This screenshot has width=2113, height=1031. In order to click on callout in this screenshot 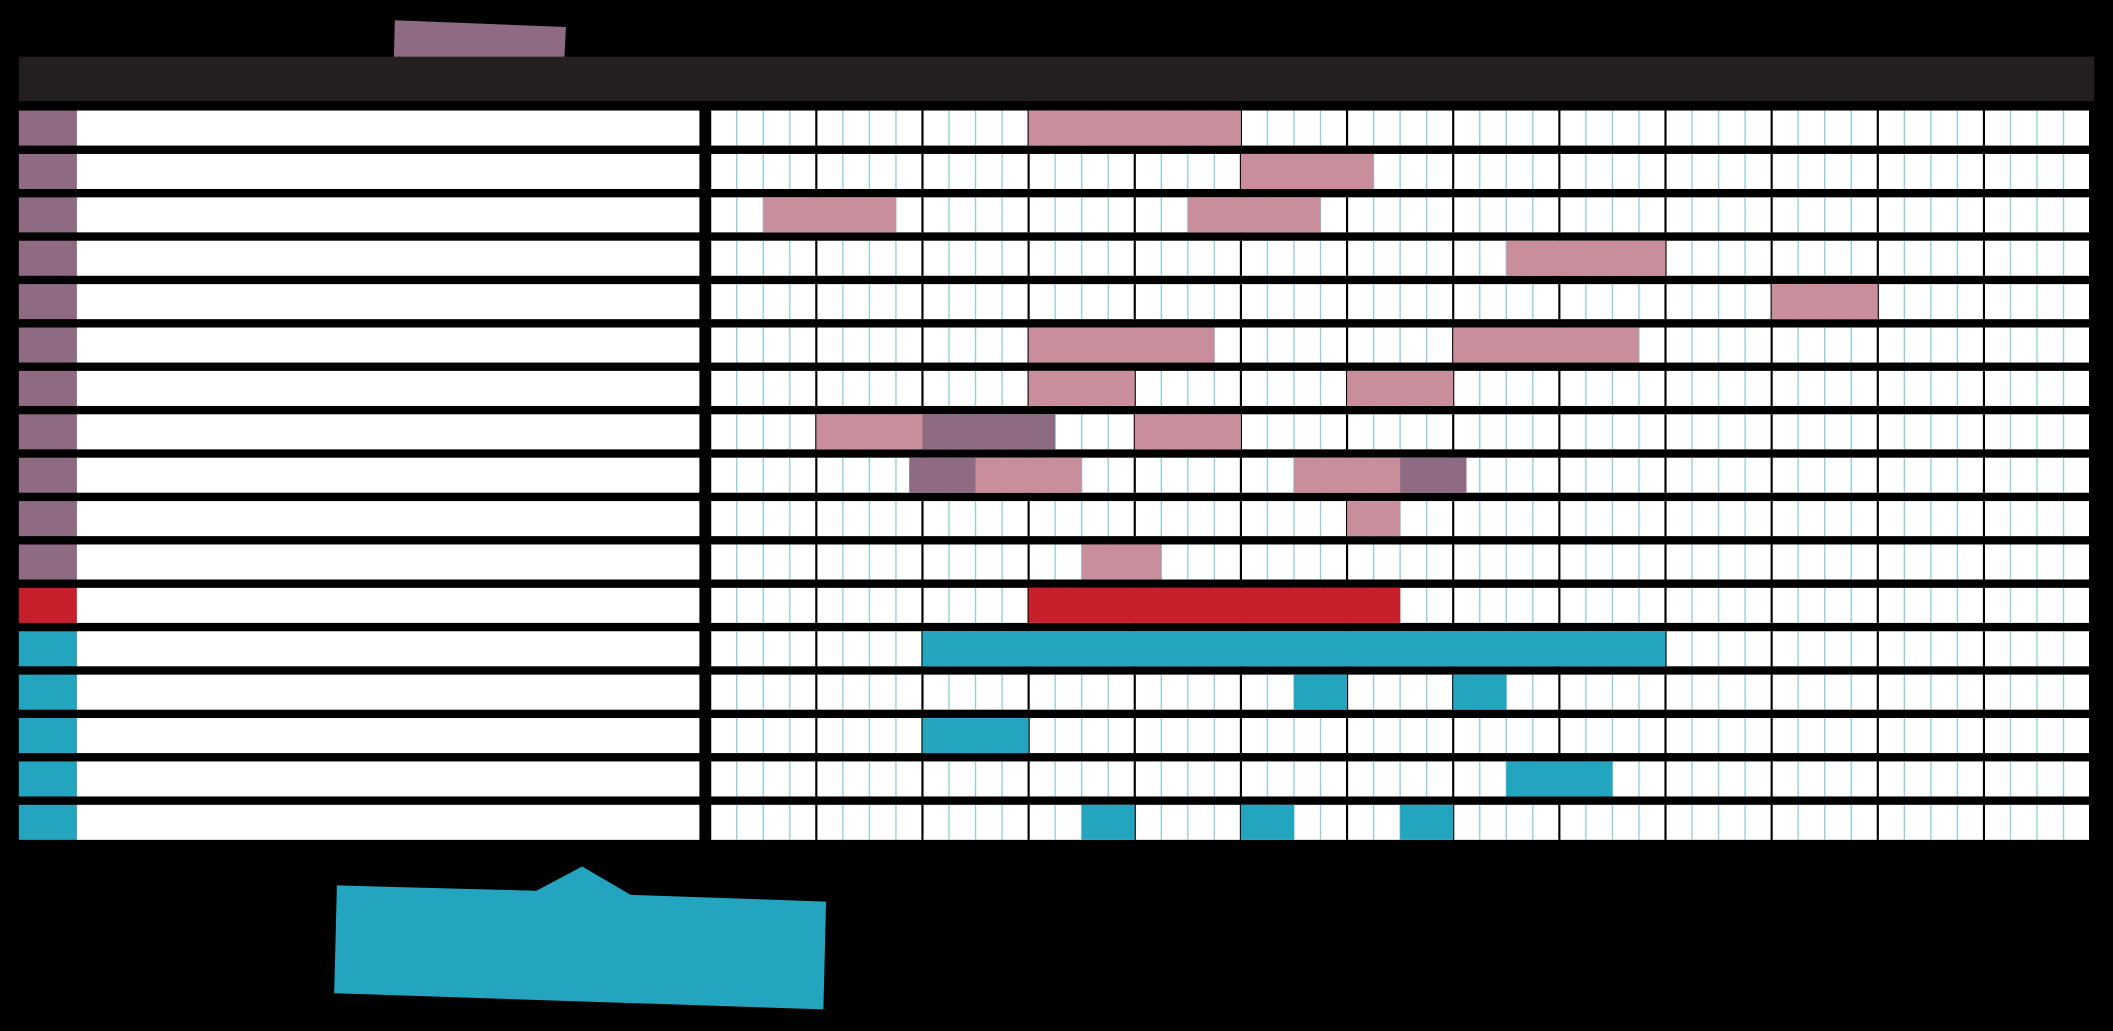, I will do `click(580, 938)`.